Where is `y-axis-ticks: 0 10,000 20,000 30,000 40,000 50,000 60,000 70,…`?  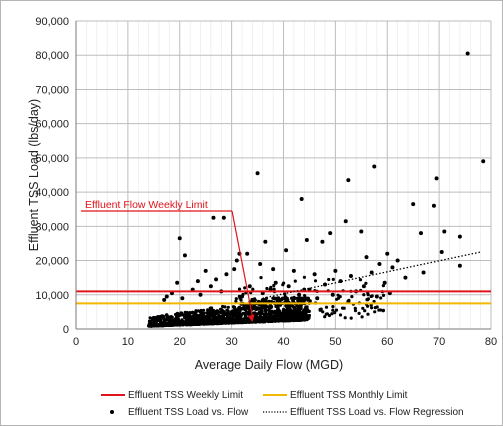 y-axis-ticks: 0 10,000 20,000 30,000 40,000 50,000 60,000 70,… is located at coordinates (52, 176).